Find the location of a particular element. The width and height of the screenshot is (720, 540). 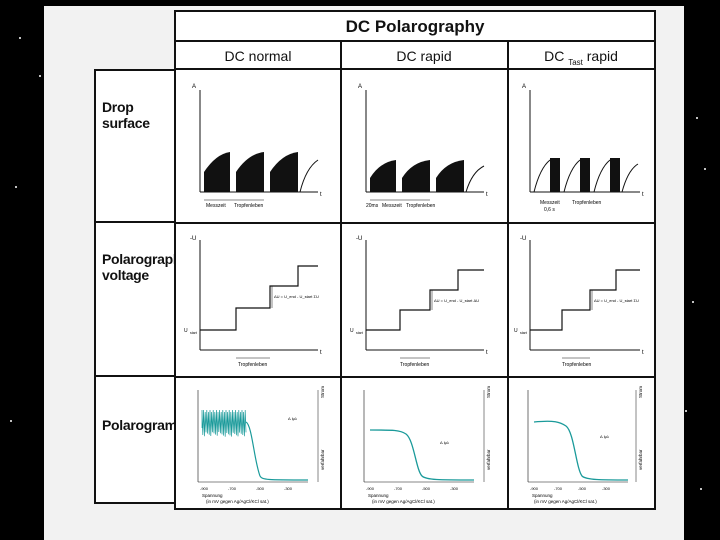

drop-surface-dc-rapid: A t 20ms Messzeit Tropfenleben is located at coordinates (423, 146).